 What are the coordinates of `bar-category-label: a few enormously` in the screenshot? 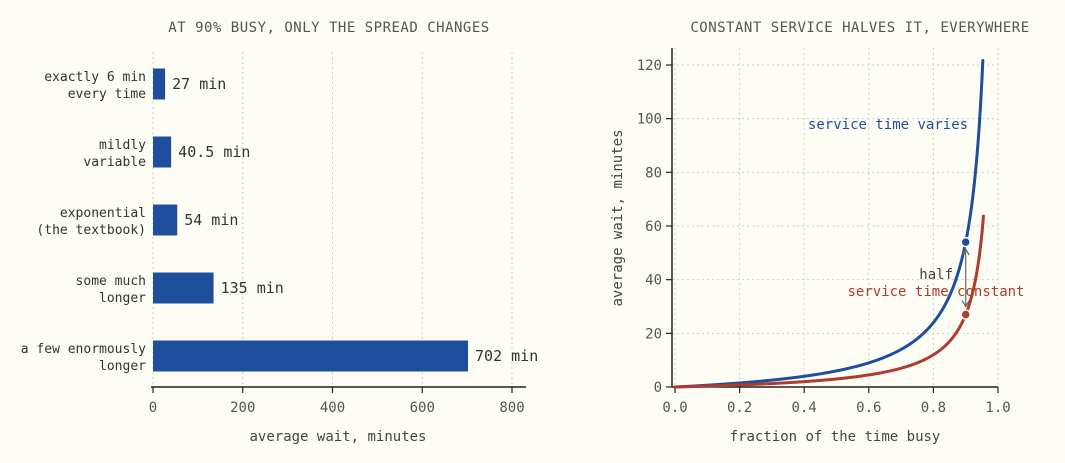 It's located at (83, 349).